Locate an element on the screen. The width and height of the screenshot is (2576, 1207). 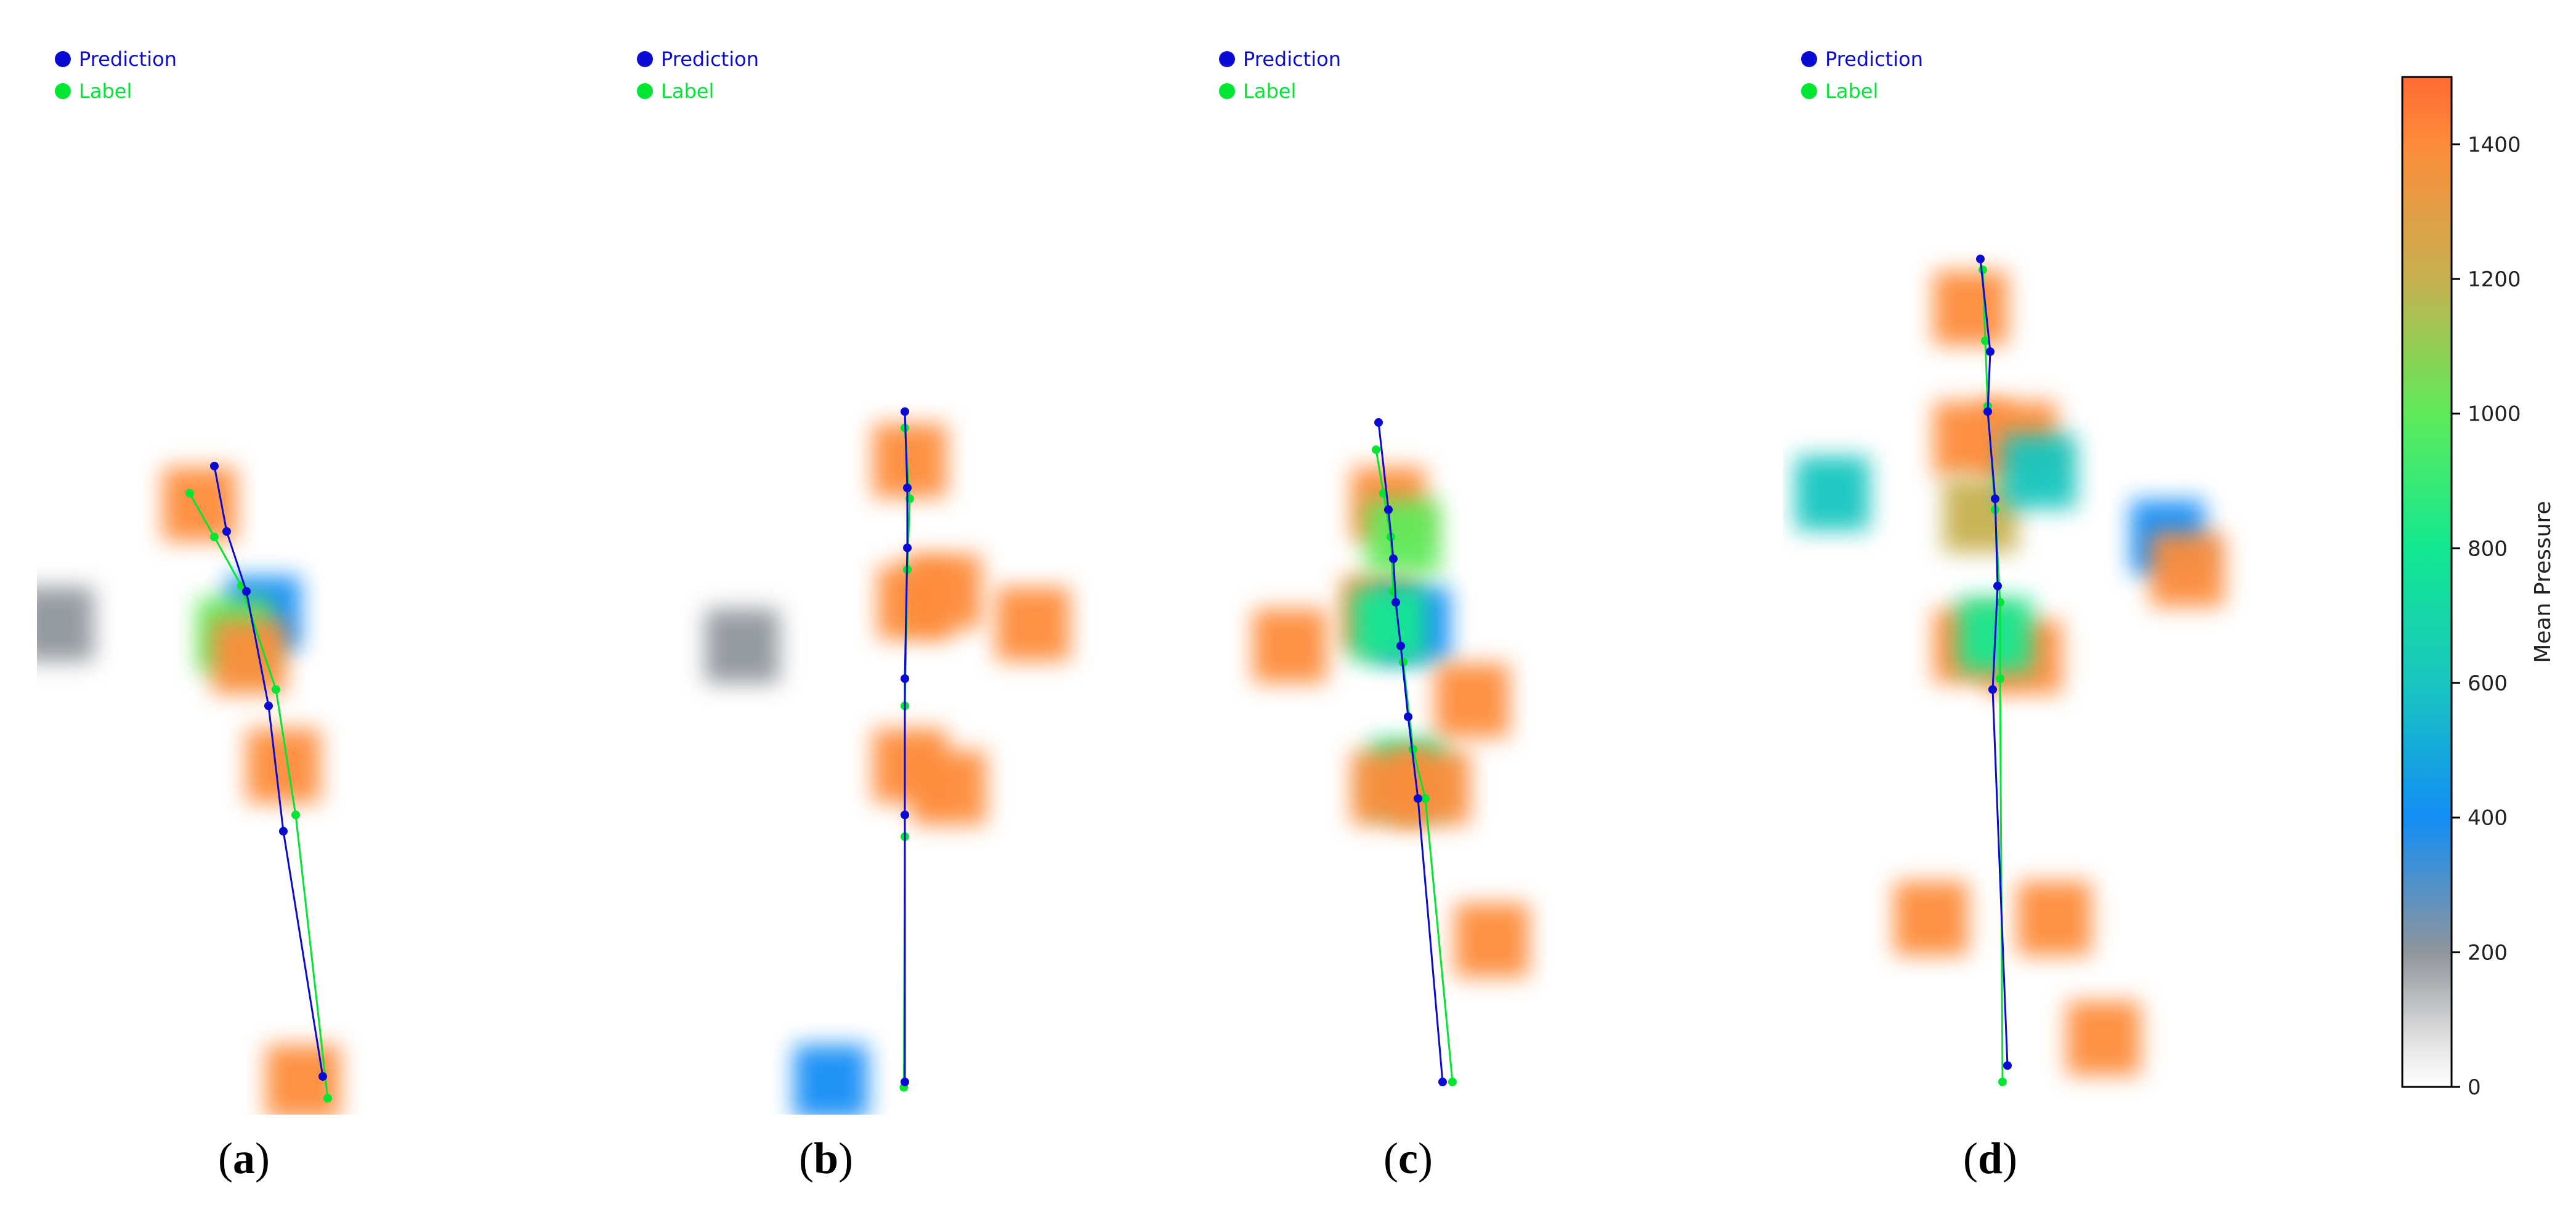
label-line is located at coordinates (258, 796).